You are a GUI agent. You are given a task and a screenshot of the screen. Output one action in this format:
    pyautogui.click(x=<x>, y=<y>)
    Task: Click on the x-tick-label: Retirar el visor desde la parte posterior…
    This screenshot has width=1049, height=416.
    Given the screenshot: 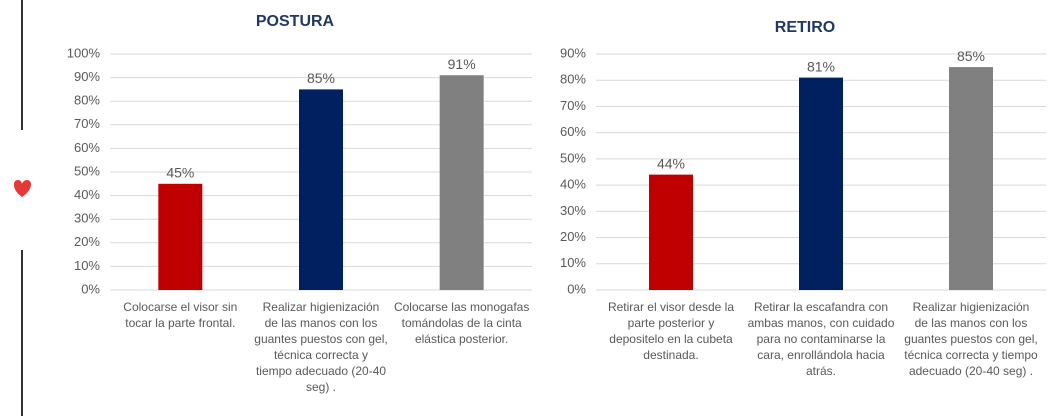 What is the action you would take?
    pyautogui.click(x=671, y=331)
    